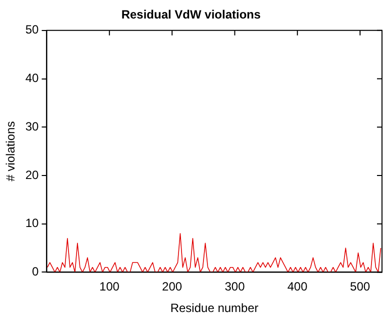 This screenshot has width=392, height=320. I want to click on x-axis-title: Residue number, so click(214, 308).